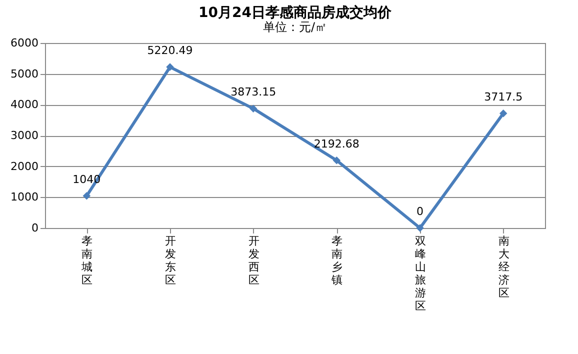 The image size is (578, 354). Describe the element at coordinates (254, 260) in the screenshot. I see `x-tick-label: 开发西区` at that location.